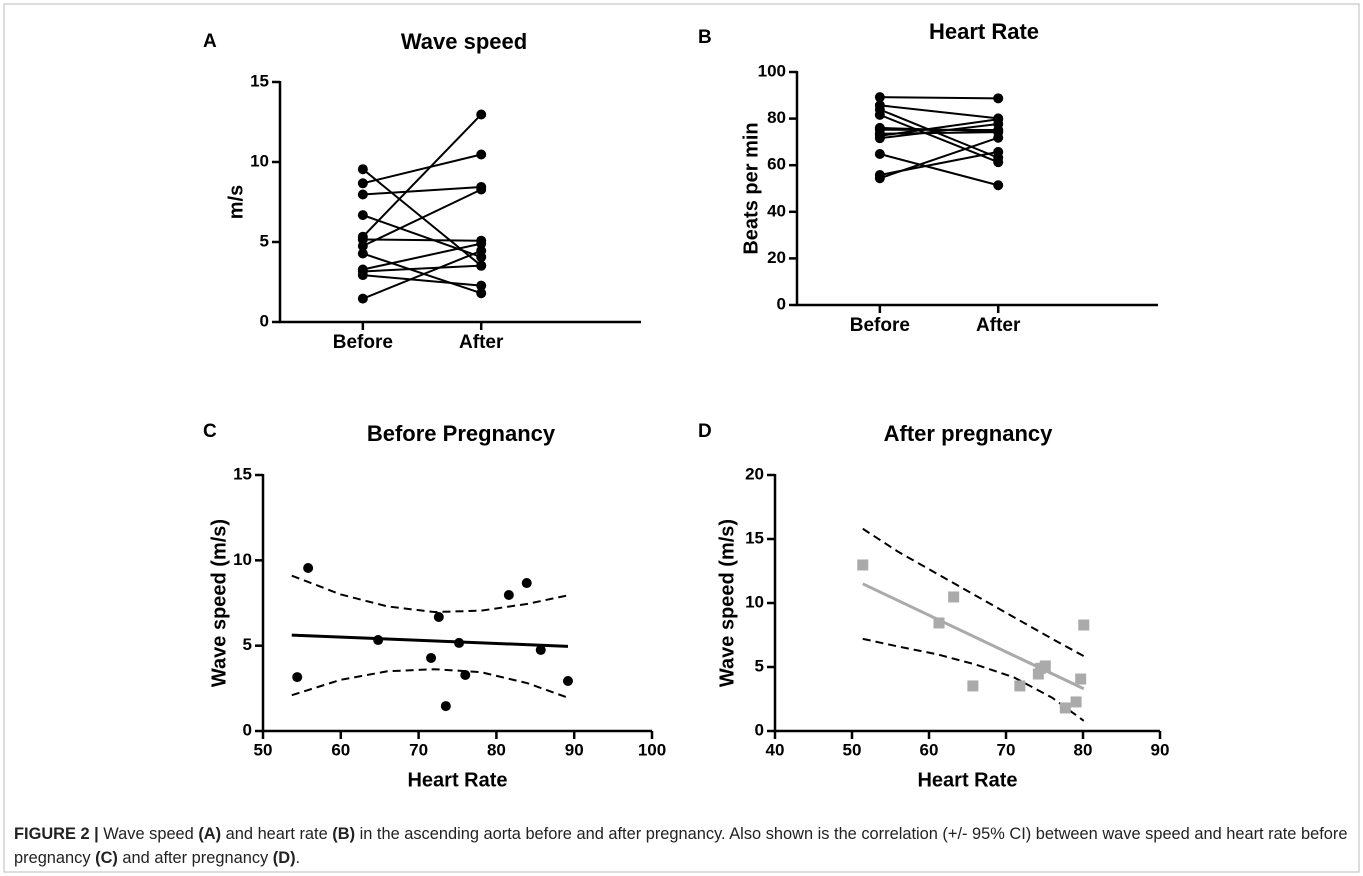 This screenshot has width=1363, height=876. I want to click on y-axis-title: Beats per min, so click(751, 188).